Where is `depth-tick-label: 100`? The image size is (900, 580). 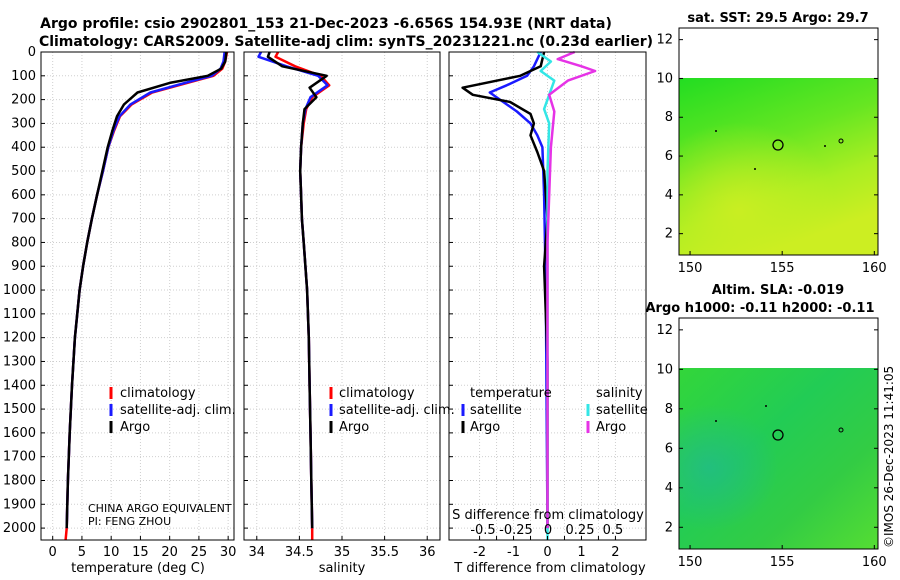 depth-tick-label: 100 is located at coordinates (23, 76).